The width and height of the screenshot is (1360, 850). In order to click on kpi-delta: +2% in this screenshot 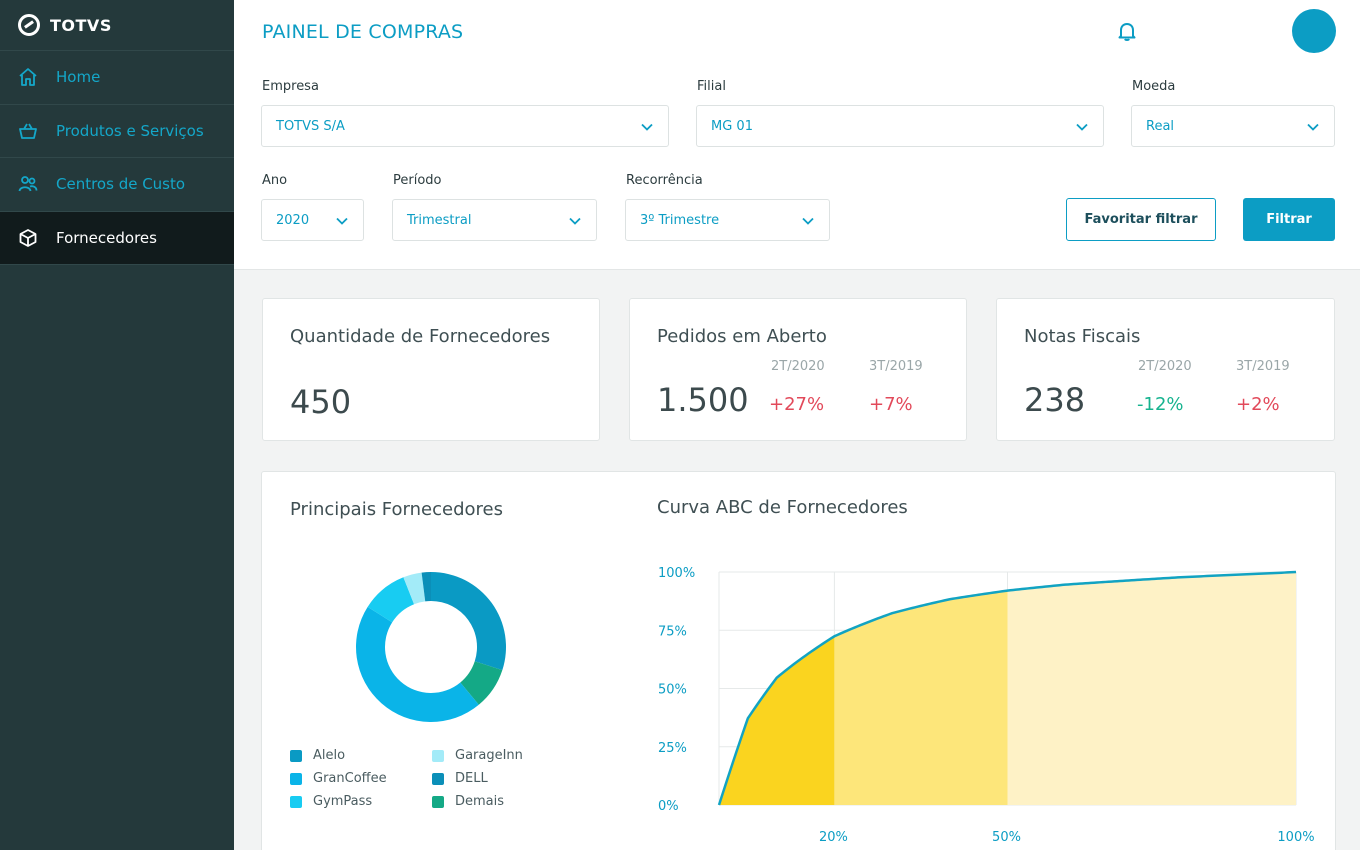, I will do `click(1258, 404)`.